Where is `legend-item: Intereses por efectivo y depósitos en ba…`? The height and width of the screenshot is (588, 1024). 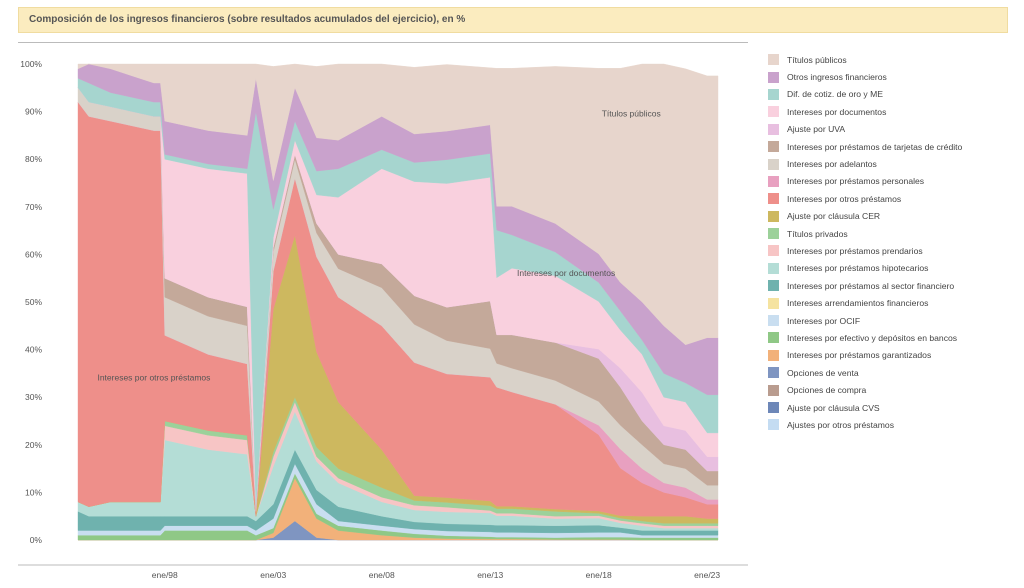 legend-item: Intereses por efectivo y depósitos en ba… is located at coordinates (888, 337).